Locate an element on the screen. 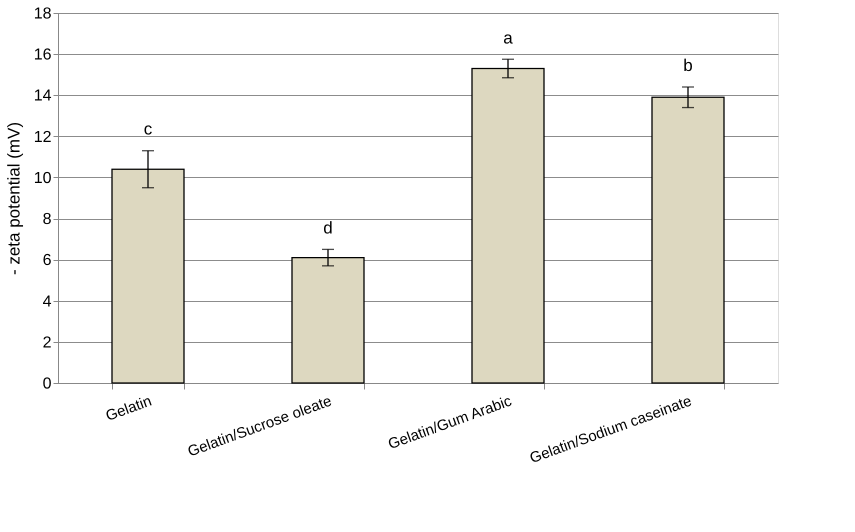 This screenshot has height=532, width=855. y-tick-label: 8 is located at coordinates (47, 219).